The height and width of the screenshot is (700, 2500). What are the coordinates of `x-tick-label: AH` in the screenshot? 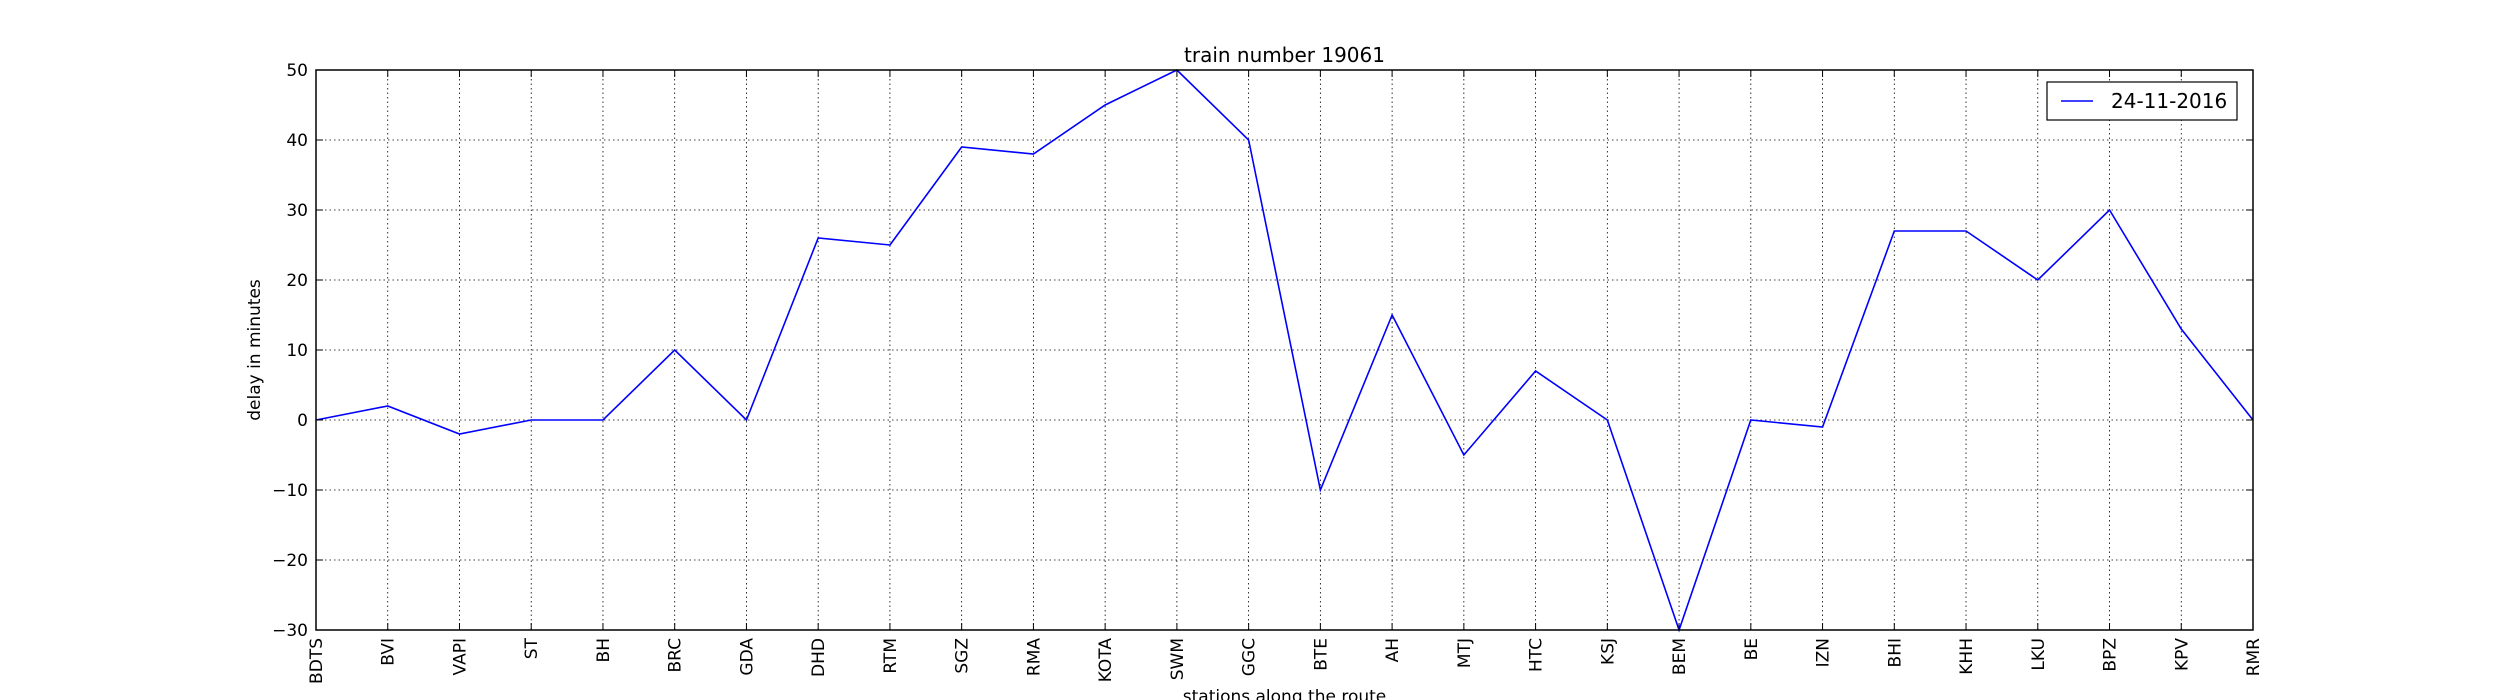 It's located at (1393, 650).